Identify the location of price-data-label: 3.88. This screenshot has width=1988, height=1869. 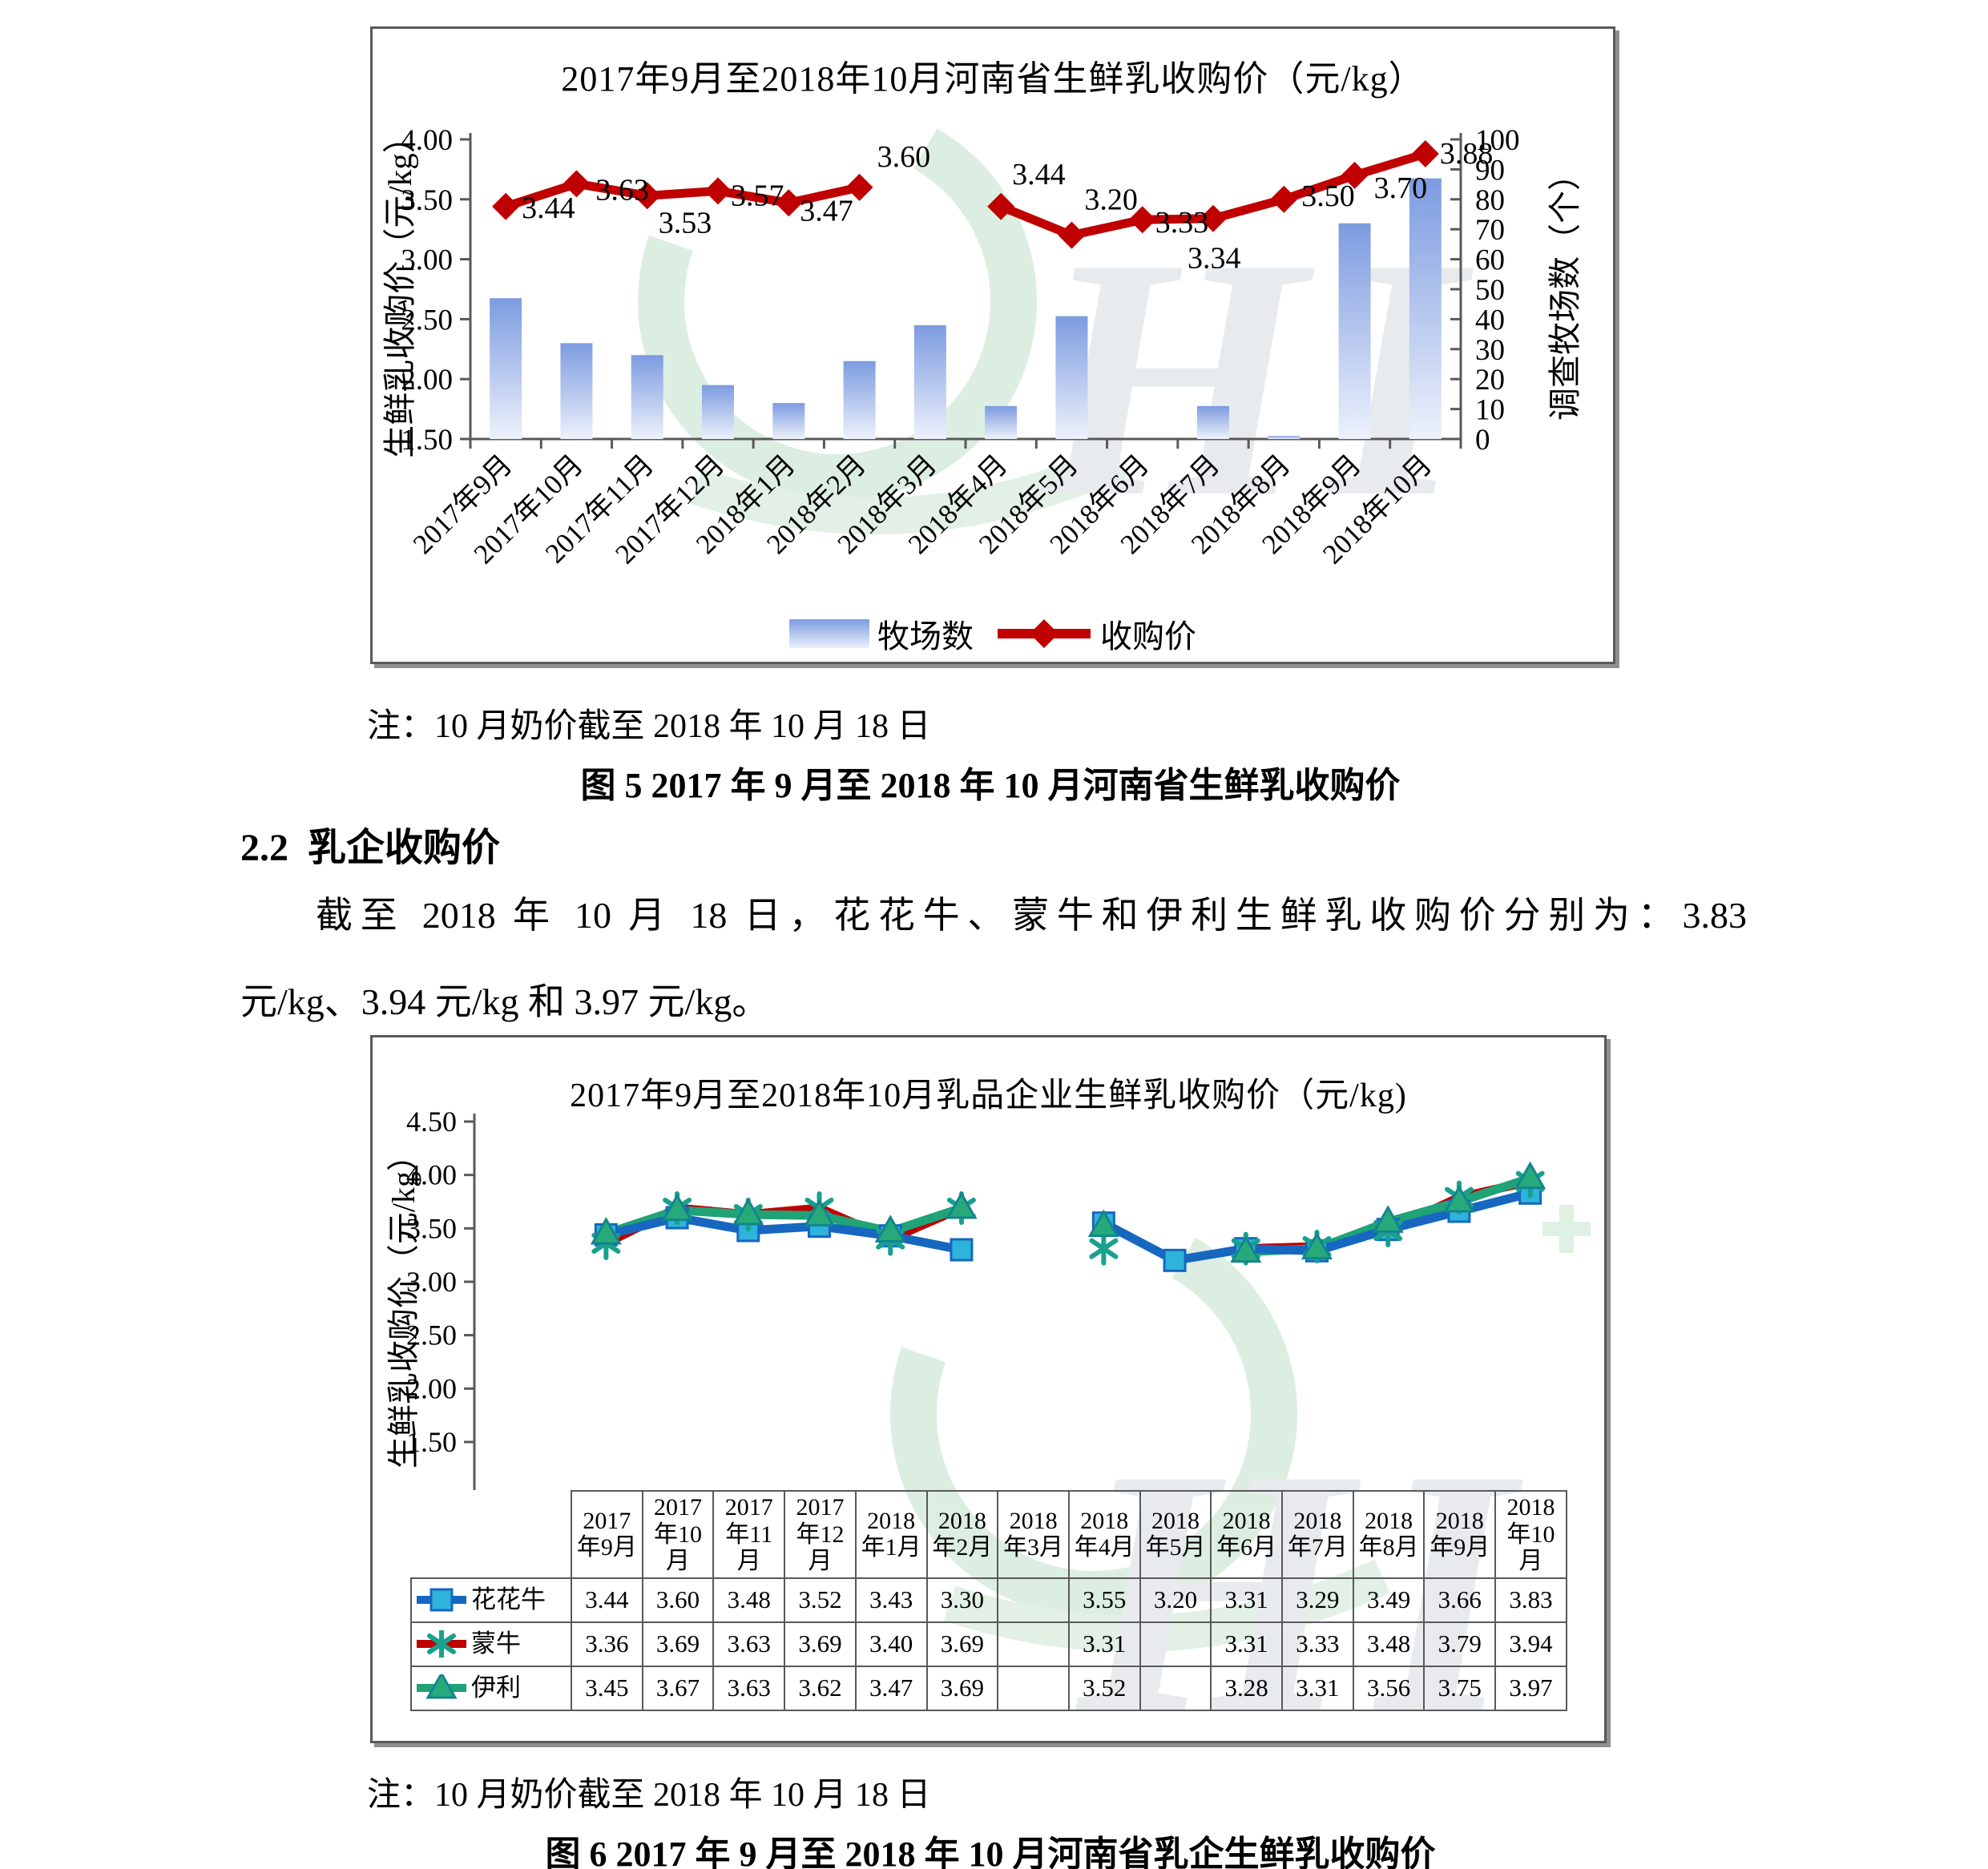
(1467, 154).